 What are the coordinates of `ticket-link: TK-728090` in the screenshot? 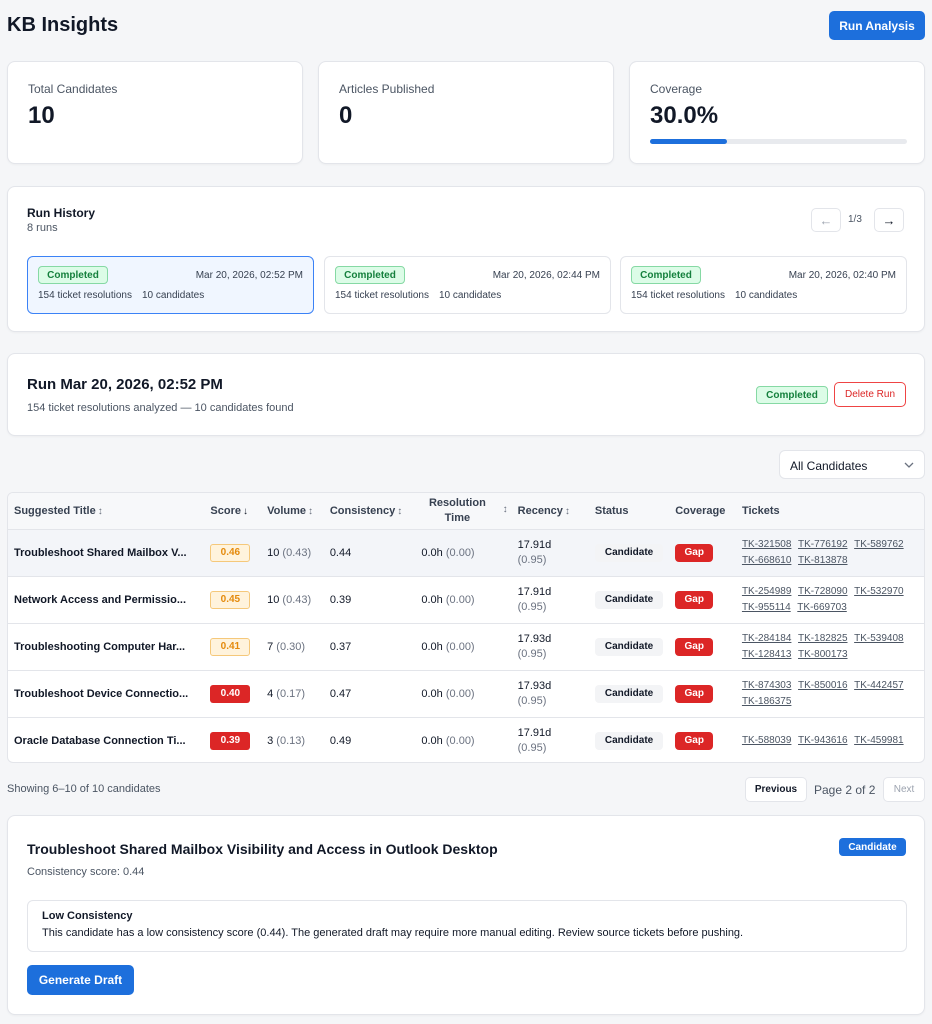 It's located at (823, 591).